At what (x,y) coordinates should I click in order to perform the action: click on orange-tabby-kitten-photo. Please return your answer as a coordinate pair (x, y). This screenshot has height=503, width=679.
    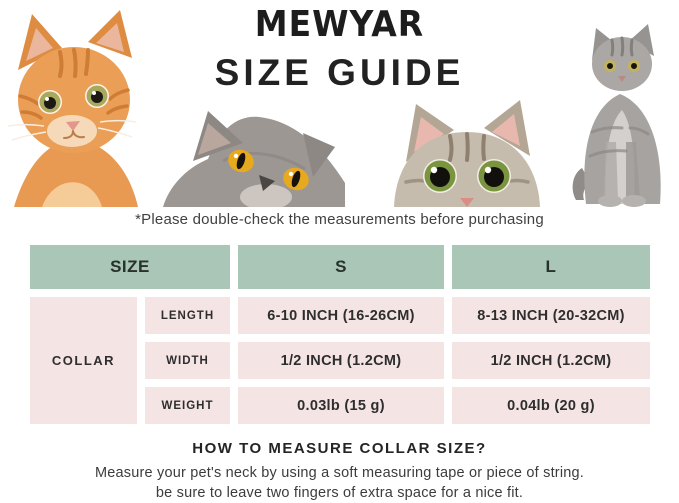
    Looking at the image, I should click on (75, 108).